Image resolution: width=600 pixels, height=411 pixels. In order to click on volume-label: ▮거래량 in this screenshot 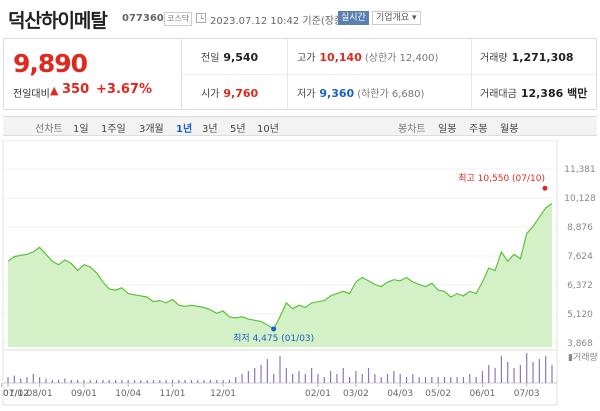, I will do `click(583, 357)`.